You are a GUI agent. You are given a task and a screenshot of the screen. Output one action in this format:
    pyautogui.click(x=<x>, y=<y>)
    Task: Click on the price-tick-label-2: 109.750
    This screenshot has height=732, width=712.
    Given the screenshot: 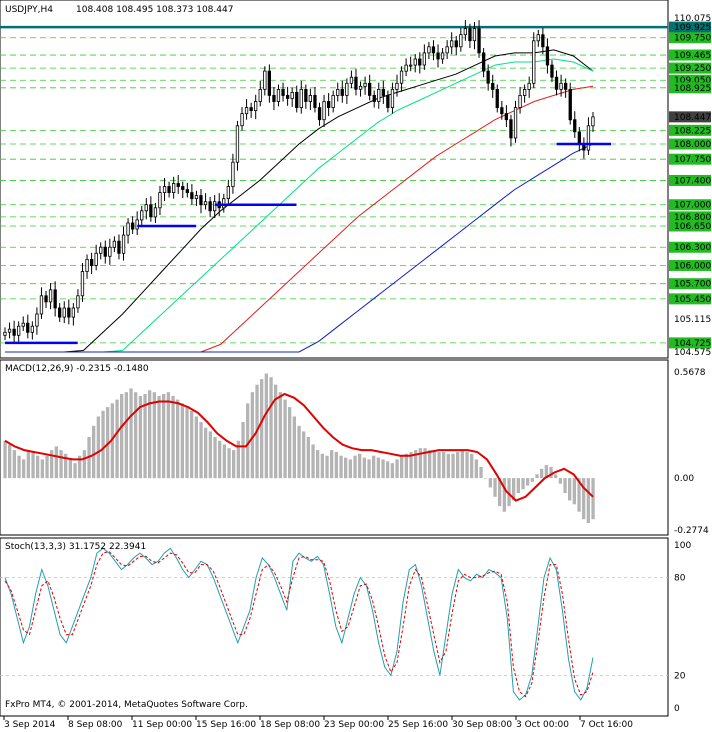 What is the action you would take?
    pyautogui.click(x=692, y=39)
    